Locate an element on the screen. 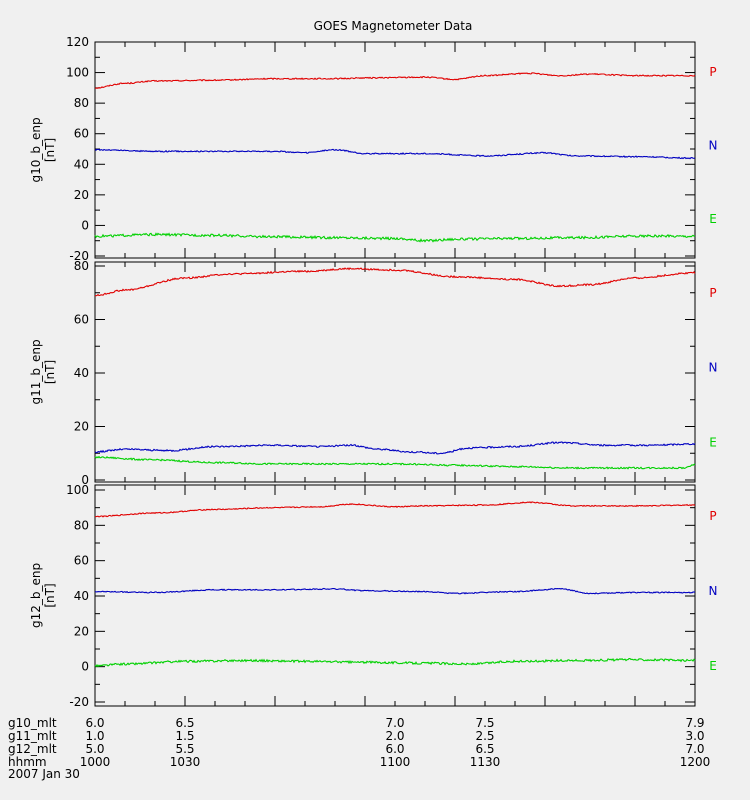 The height and width of the screenshot is (800, 750). y-axis-label: g12_b_enp is located at coordinates (36, 595).